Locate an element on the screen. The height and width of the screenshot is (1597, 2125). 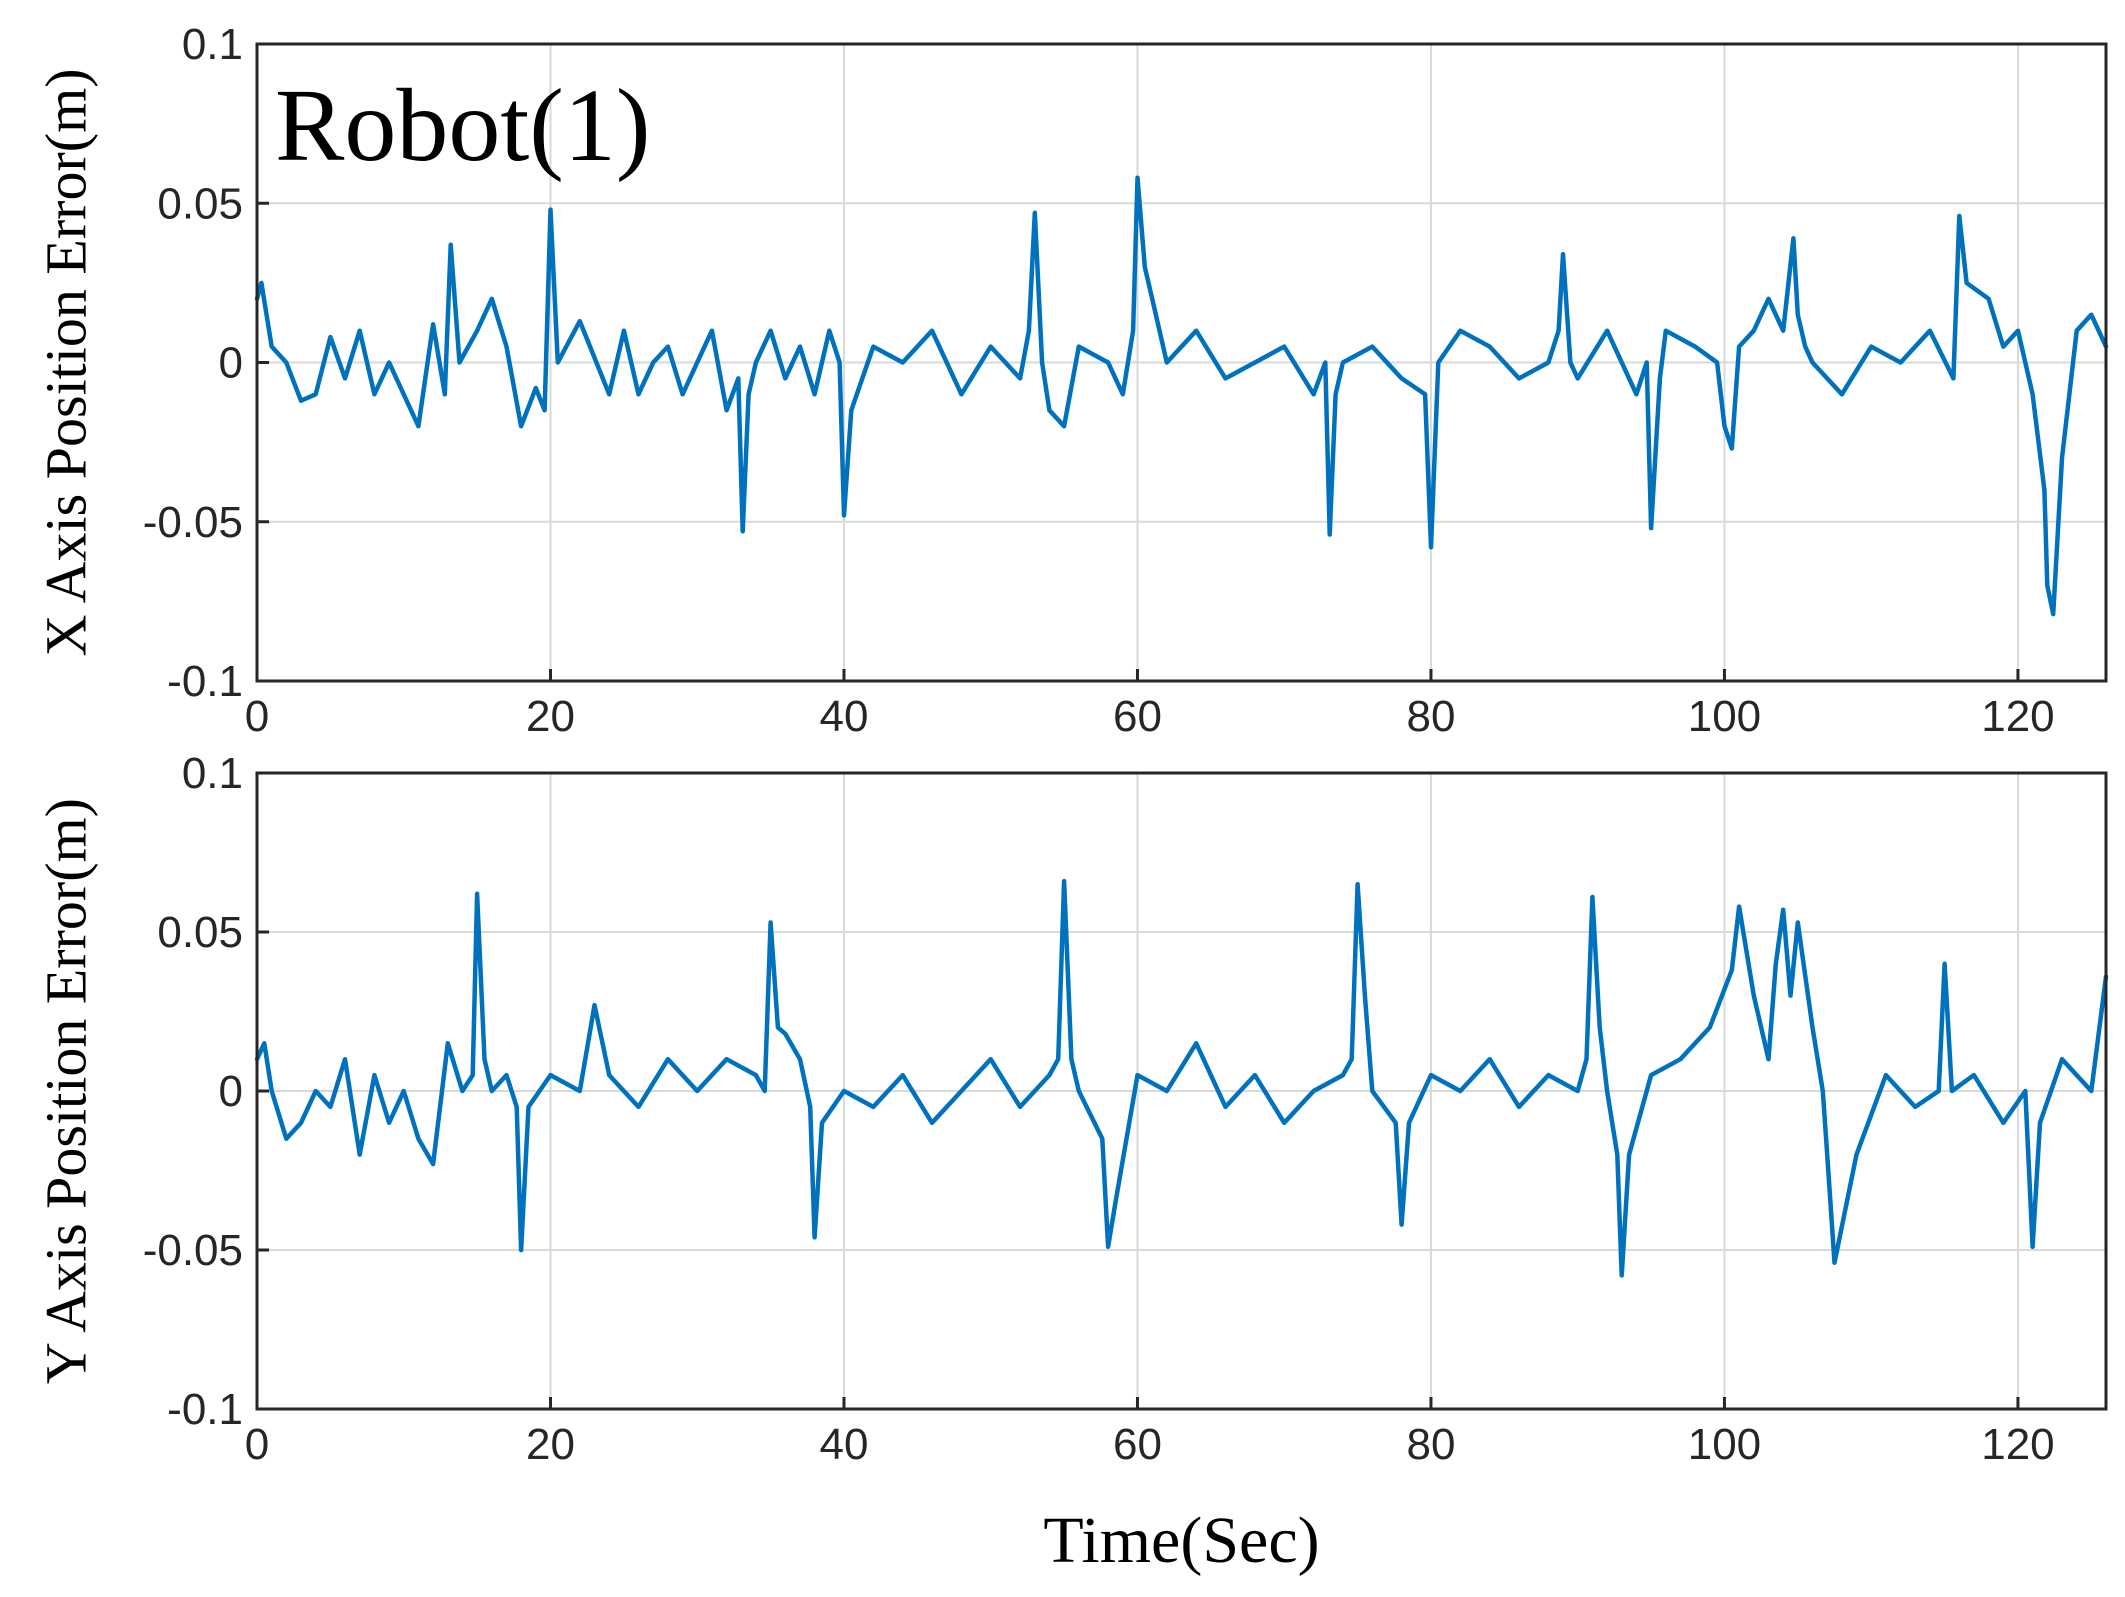
x-error-xtick-label-1: 20 is located at coordinates (550, 716).